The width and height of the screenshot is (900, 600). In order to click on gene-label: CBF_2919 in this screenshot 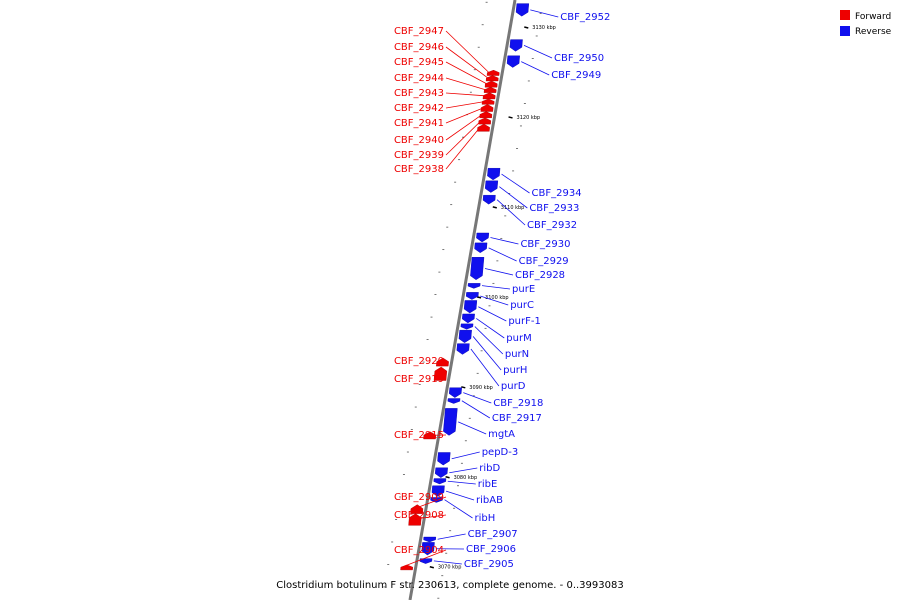, I will do `click(419, 379)`.